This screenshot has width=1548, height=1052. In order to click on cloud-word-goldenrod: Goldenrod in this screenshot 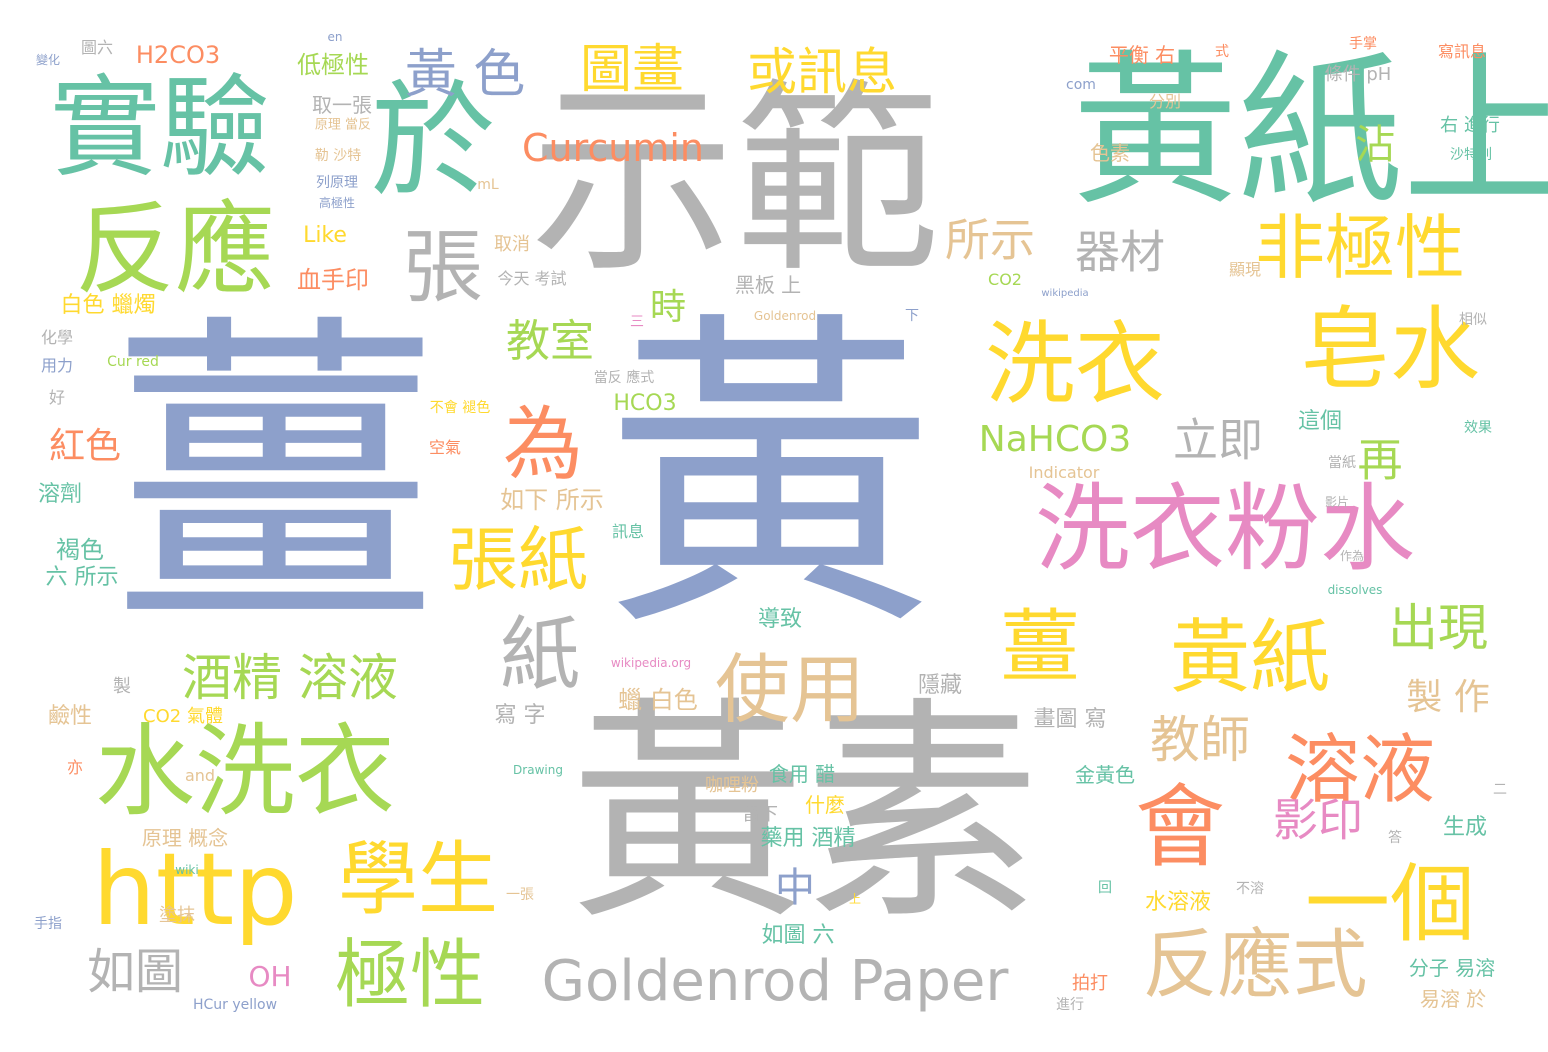, I will do `click(785, 316)`.